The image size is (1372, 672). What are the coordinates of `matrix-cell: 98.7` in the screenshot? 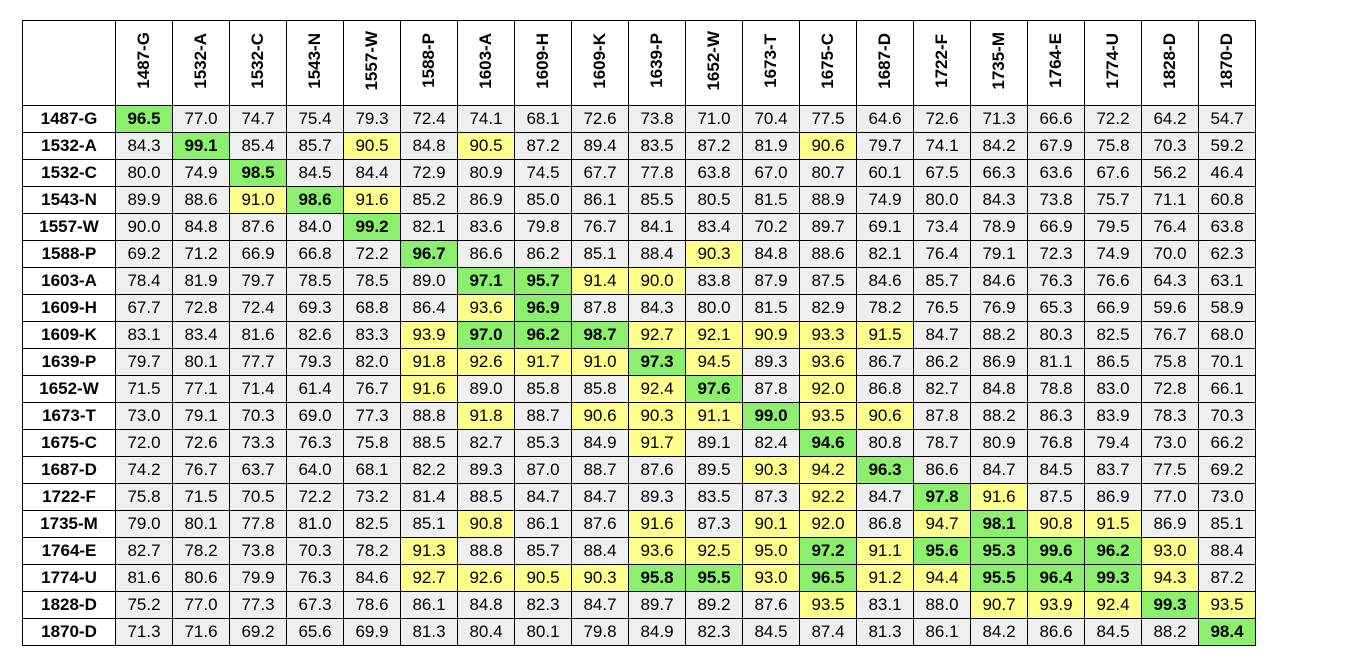 It's located at (600, 335).